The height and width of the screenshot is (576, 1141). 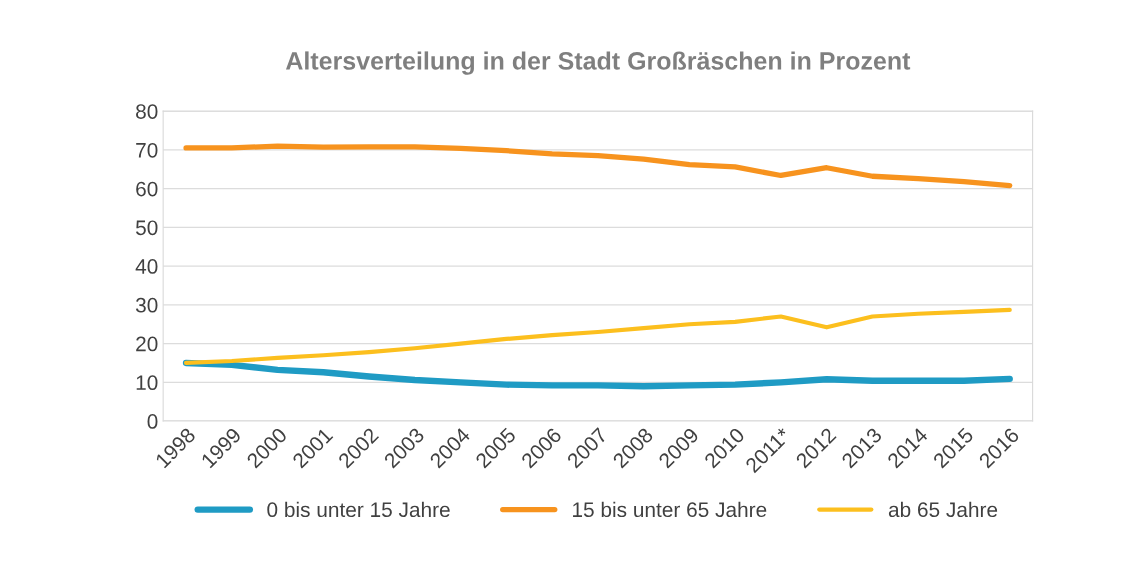 What do you see at coordinates (147, 150) in the screenshot?
I see `y-tick-label: 70` at bounding box center [147, 150].